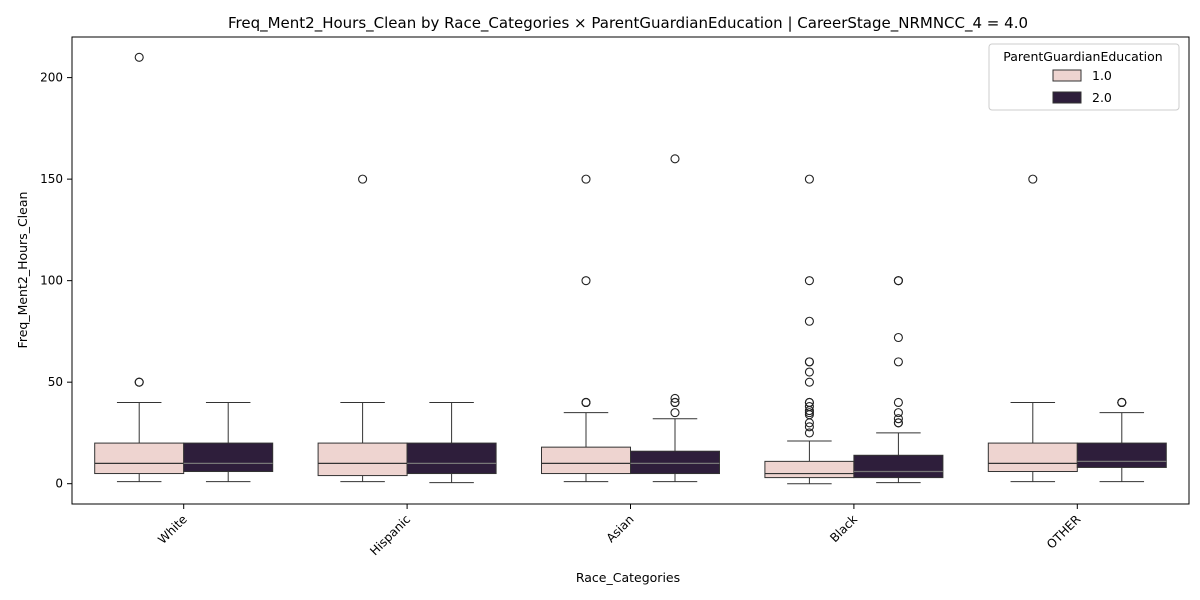 This screenshot has height=600, width=1200. Describe the element at coordinates (172, 529) in the screenshot. I see `x-tick-label: White` at that location.